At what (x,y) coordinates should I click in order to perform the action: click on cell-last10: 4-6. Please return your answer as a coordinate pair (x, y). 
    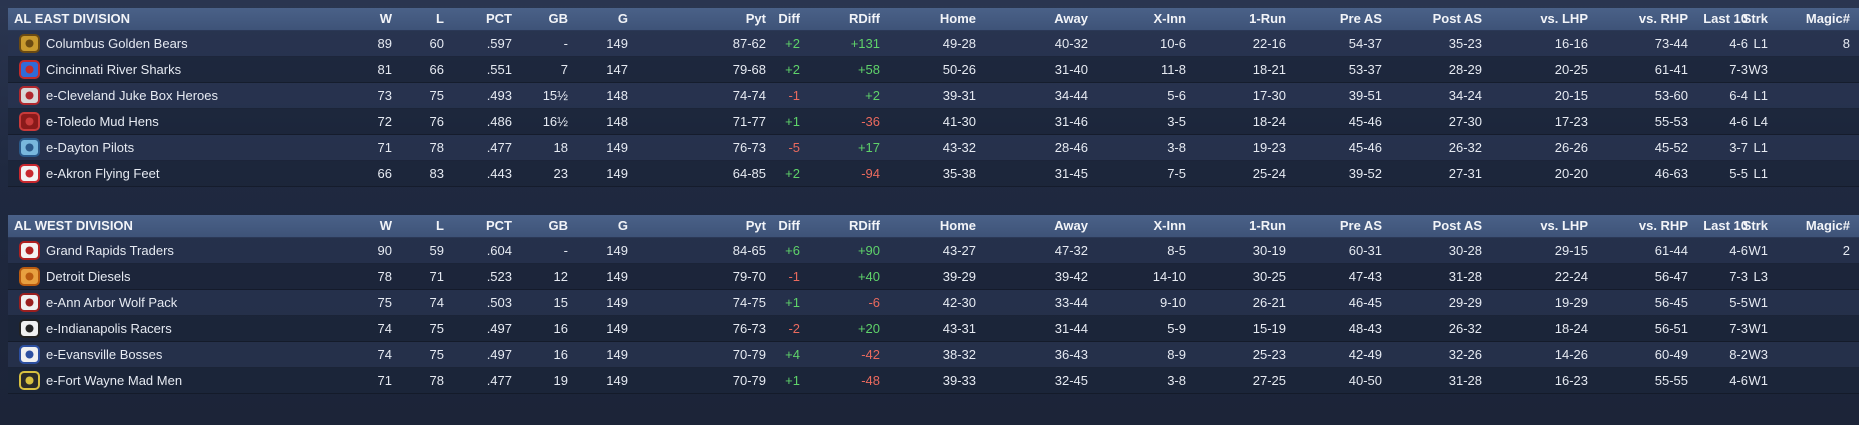
    Looking at the image, I should click on (1738, 43).